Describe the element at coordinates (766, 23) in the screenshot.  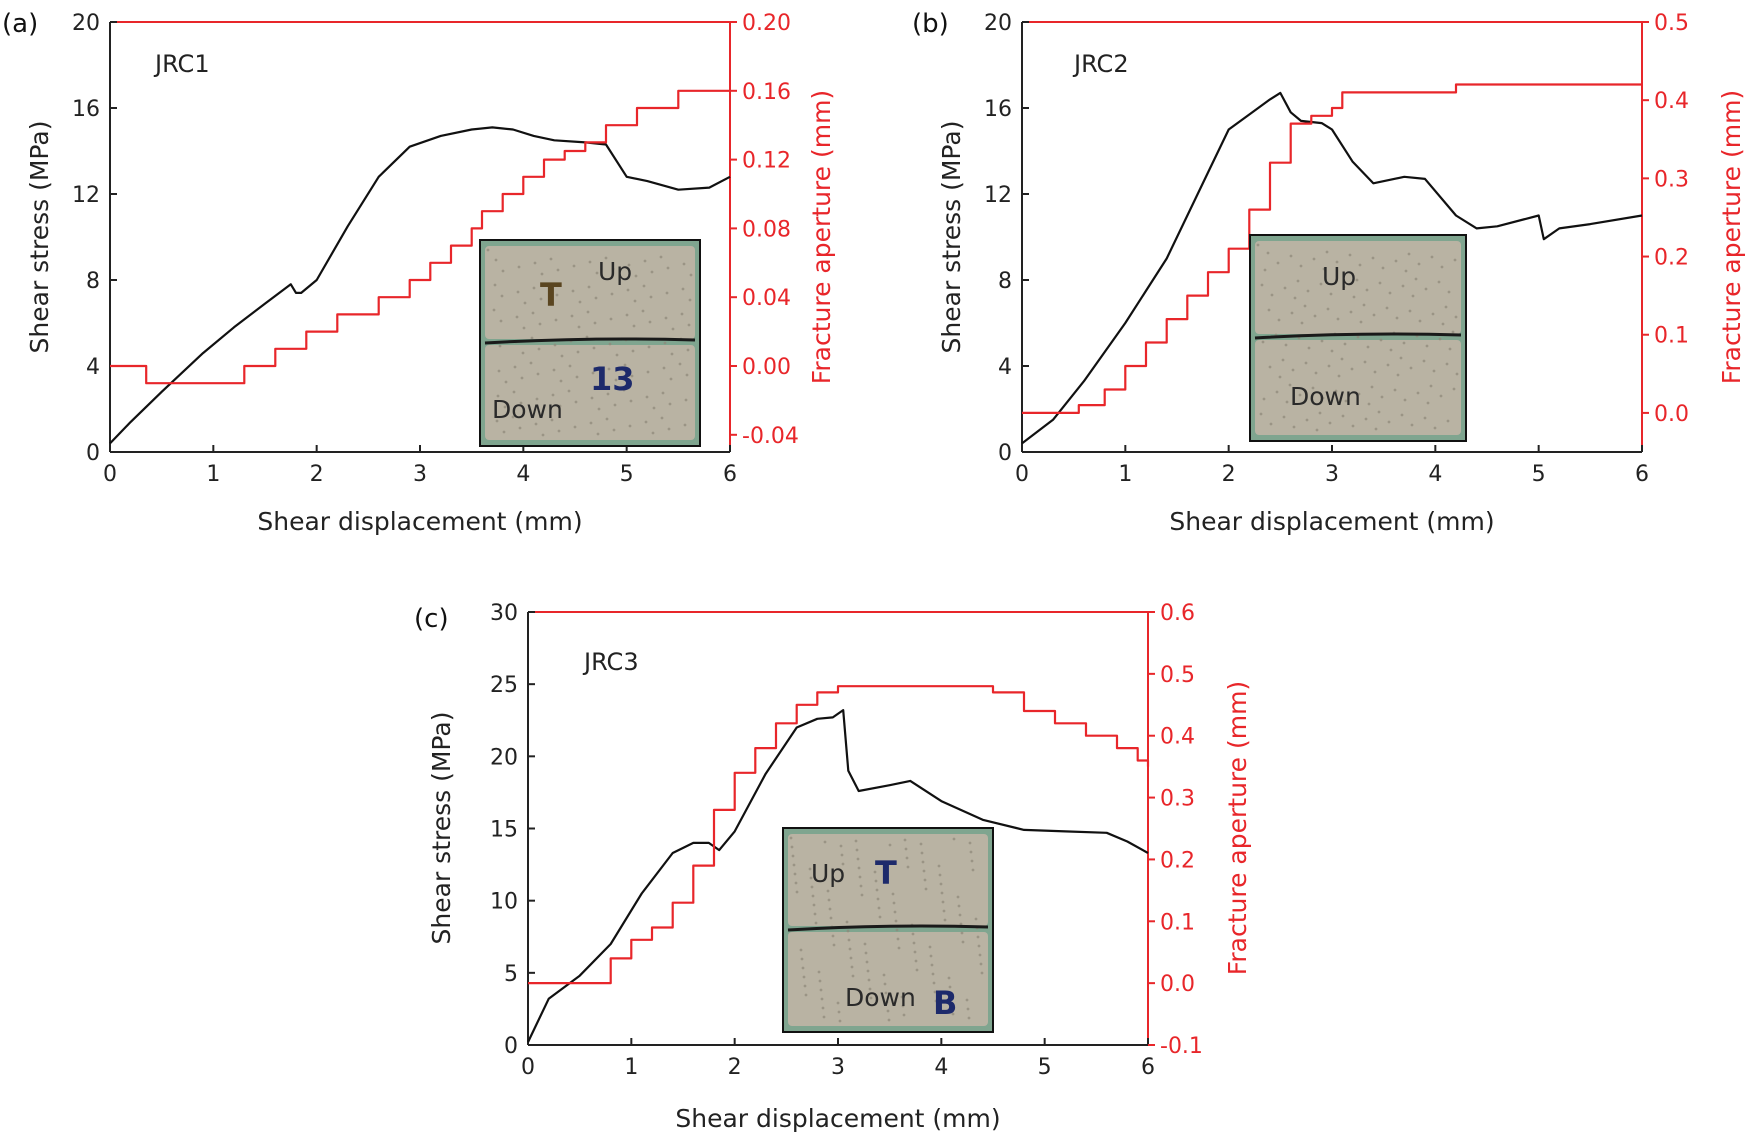
I see `y2-tick-label: 0.20` at that location.